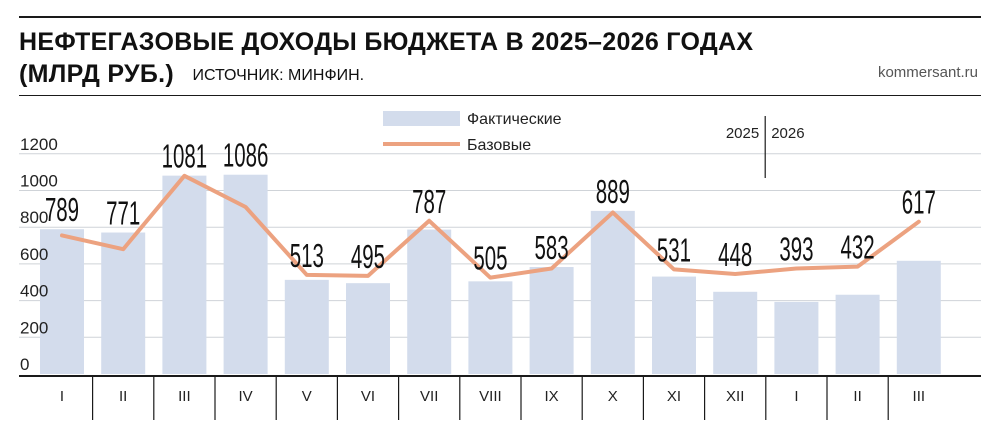  What do you see at coordinates (927, 72) in the screenshot?
I see `brand-link: kommersant.ru` at bounding box center [927, 72].